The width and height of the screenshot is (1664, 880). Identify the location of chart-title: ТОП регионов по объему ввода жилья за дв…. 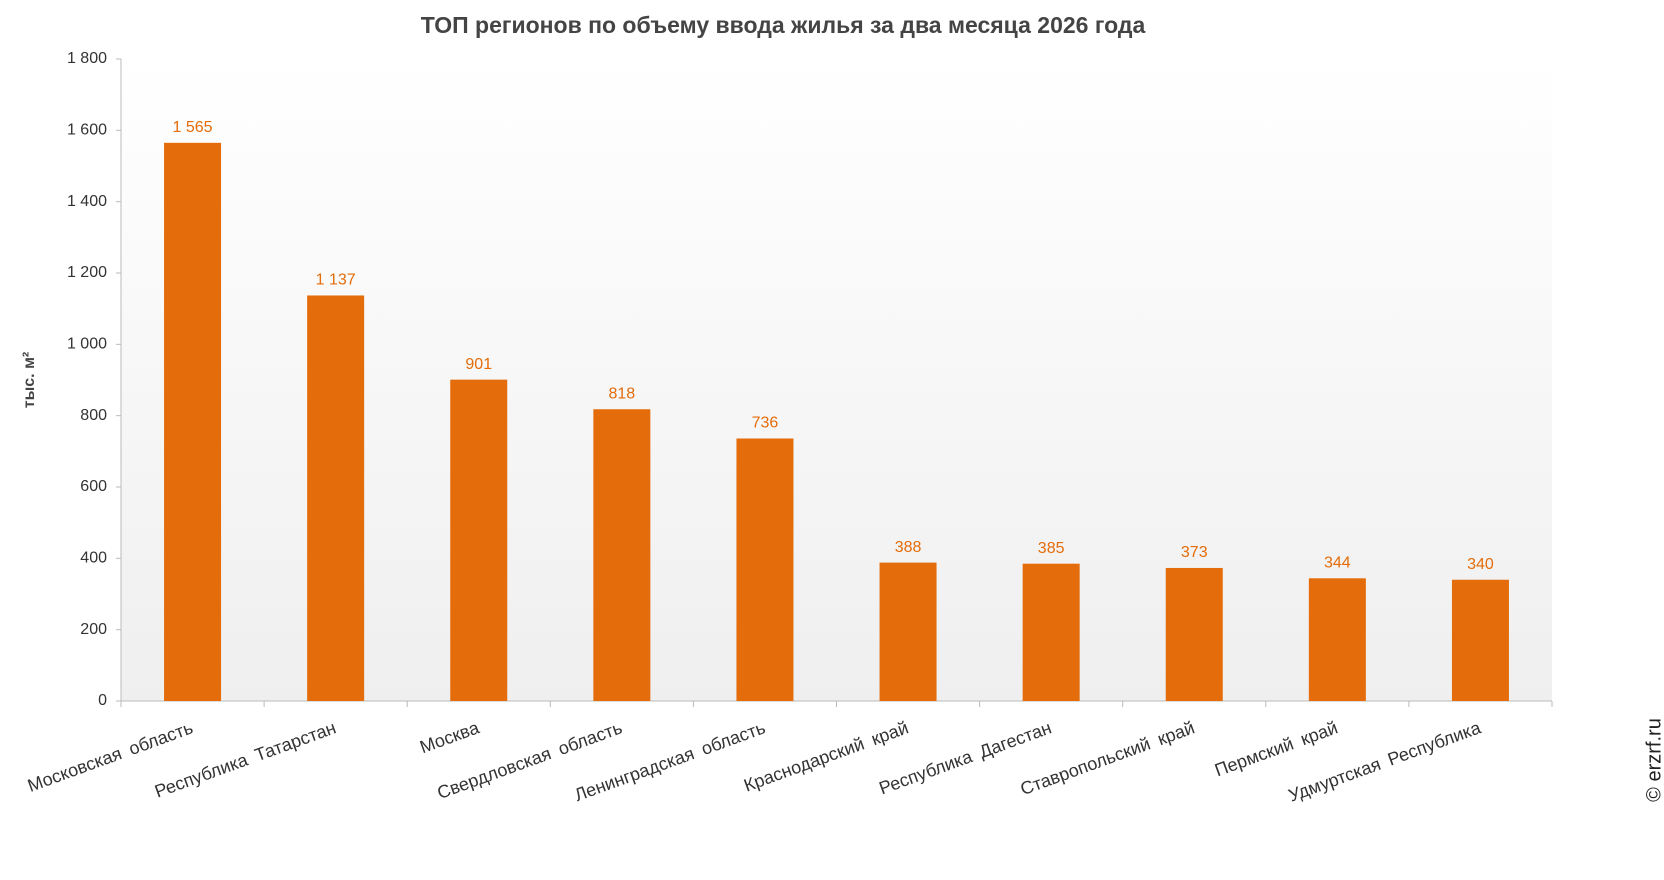
(783, 25).